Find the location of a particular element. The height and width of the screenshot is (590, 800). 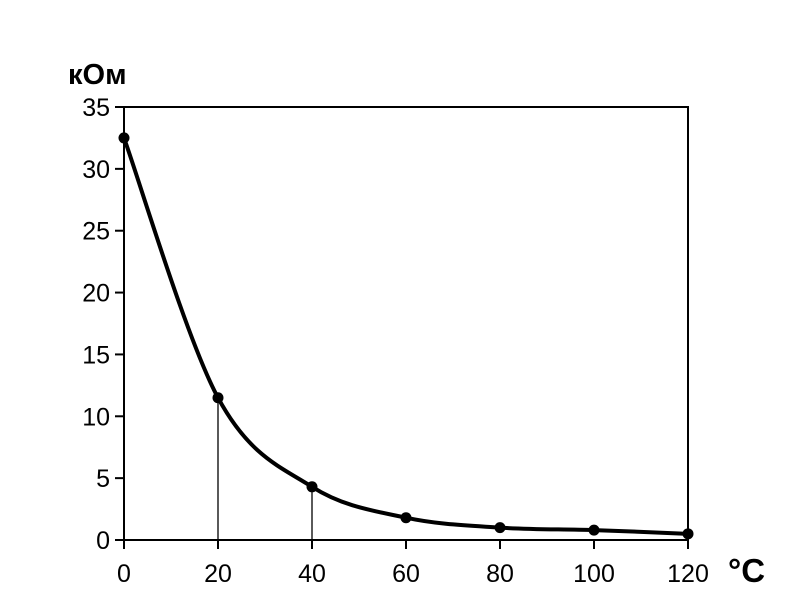

y-axis-ticks: 0 5 10 15 20 25 30 35 is located at coordinates (103, 324).